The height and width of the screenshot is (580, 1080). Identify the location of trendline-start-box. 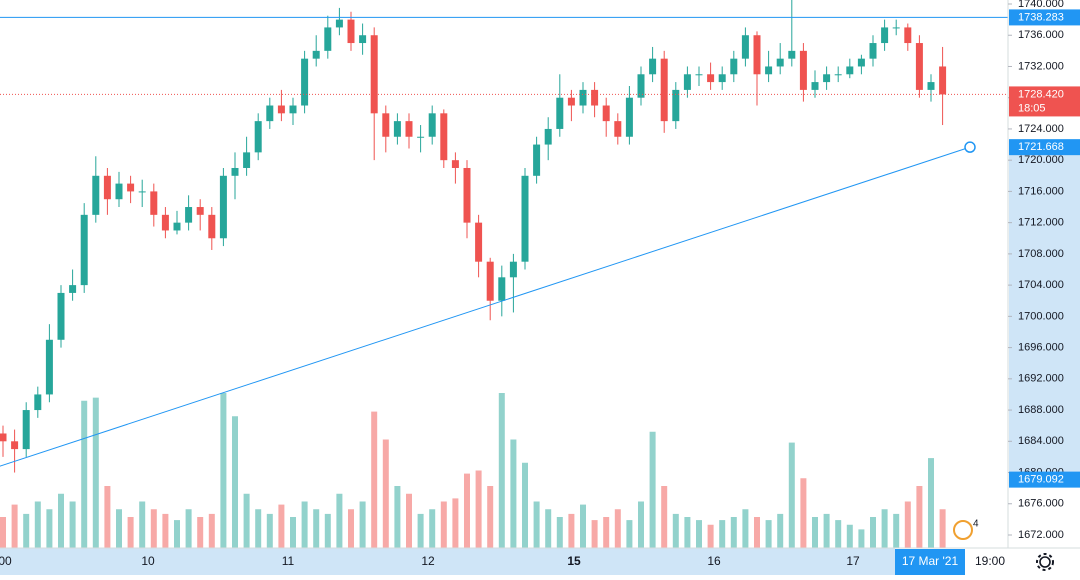
(1044, 479).